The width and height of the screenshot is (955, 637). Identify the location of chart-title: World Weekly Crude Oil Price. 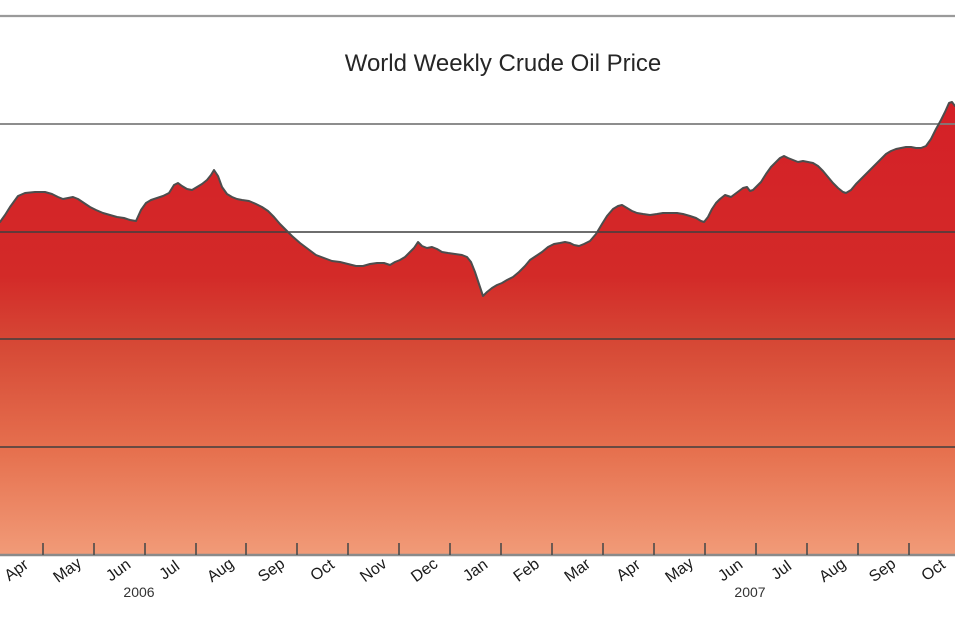
(503, 63).